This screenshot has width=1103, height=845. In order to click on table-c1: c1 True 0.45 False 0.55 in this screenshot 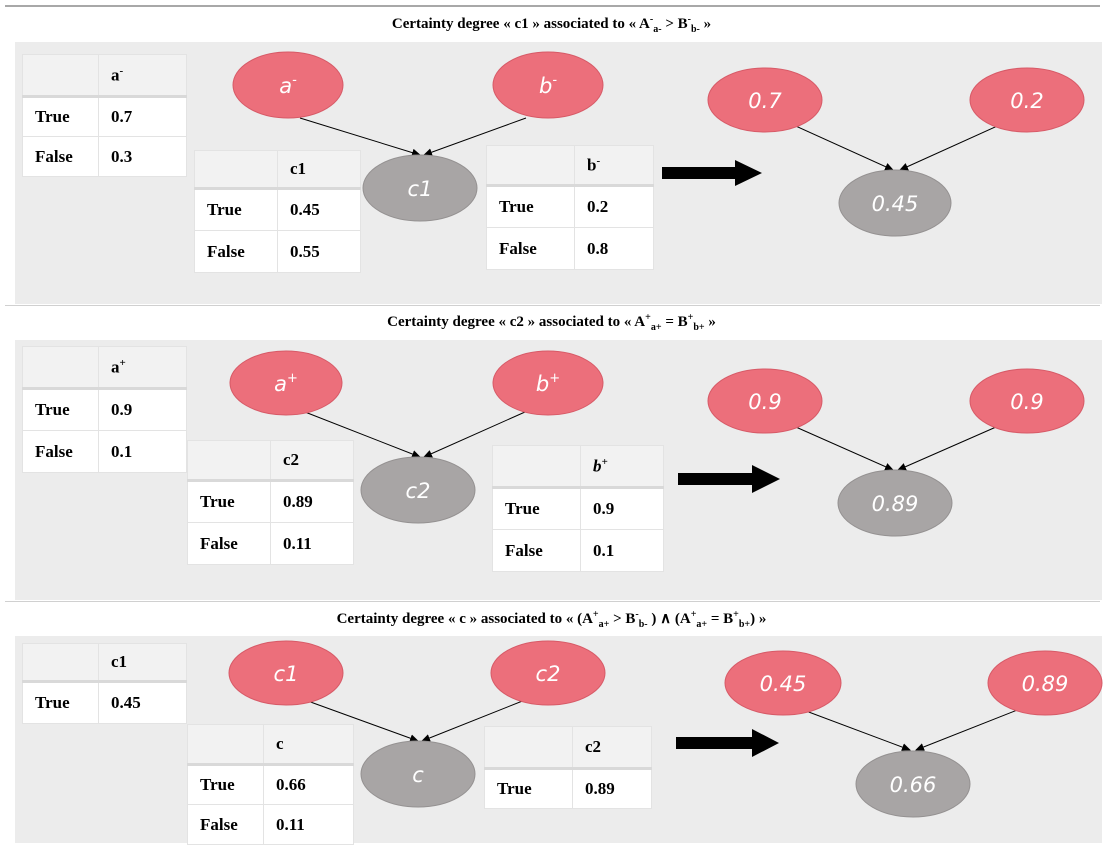, I will do `click(277, 211)`.